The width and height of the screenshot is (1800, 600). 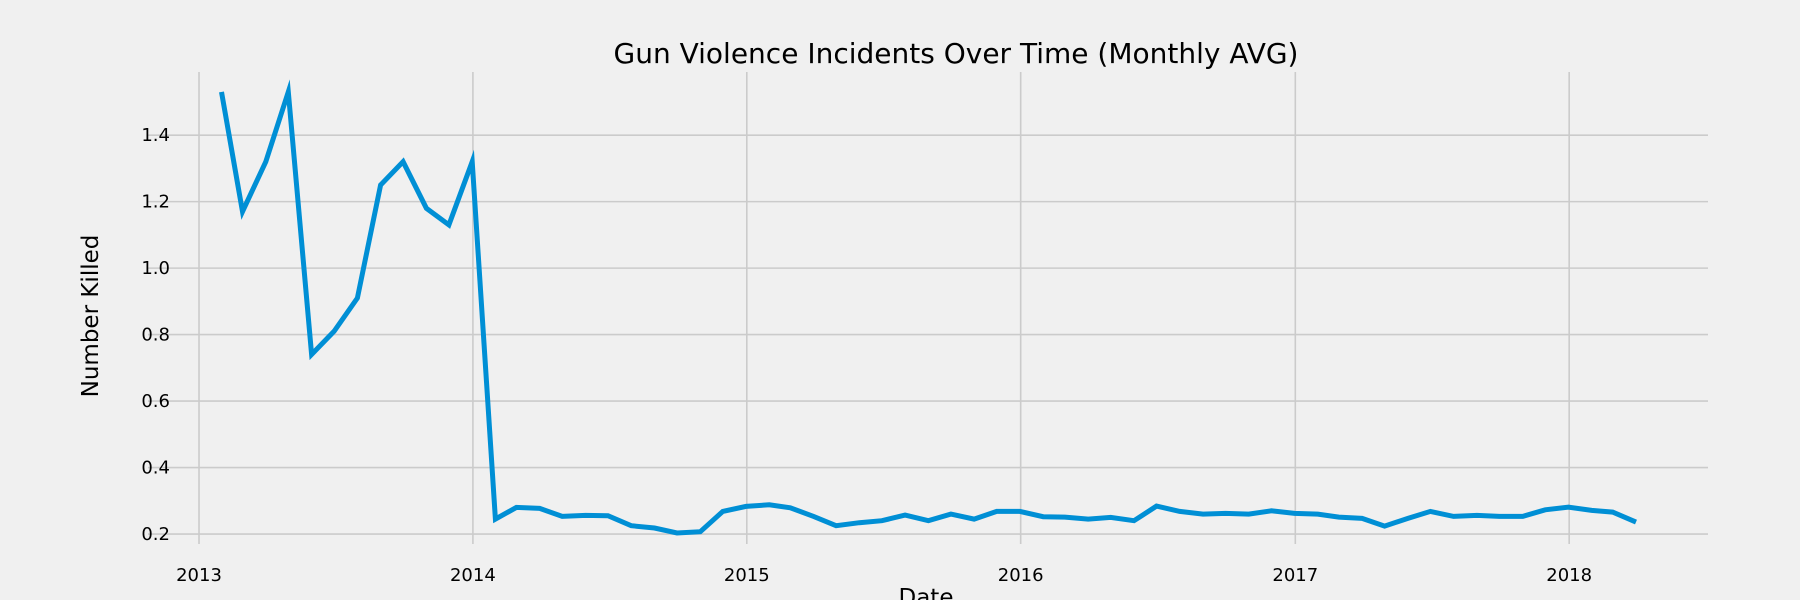 What do you see at coordinates (747, 575) in the screenshot?
I see `x-tick-label: 2015` at bounding box center [747, 575].